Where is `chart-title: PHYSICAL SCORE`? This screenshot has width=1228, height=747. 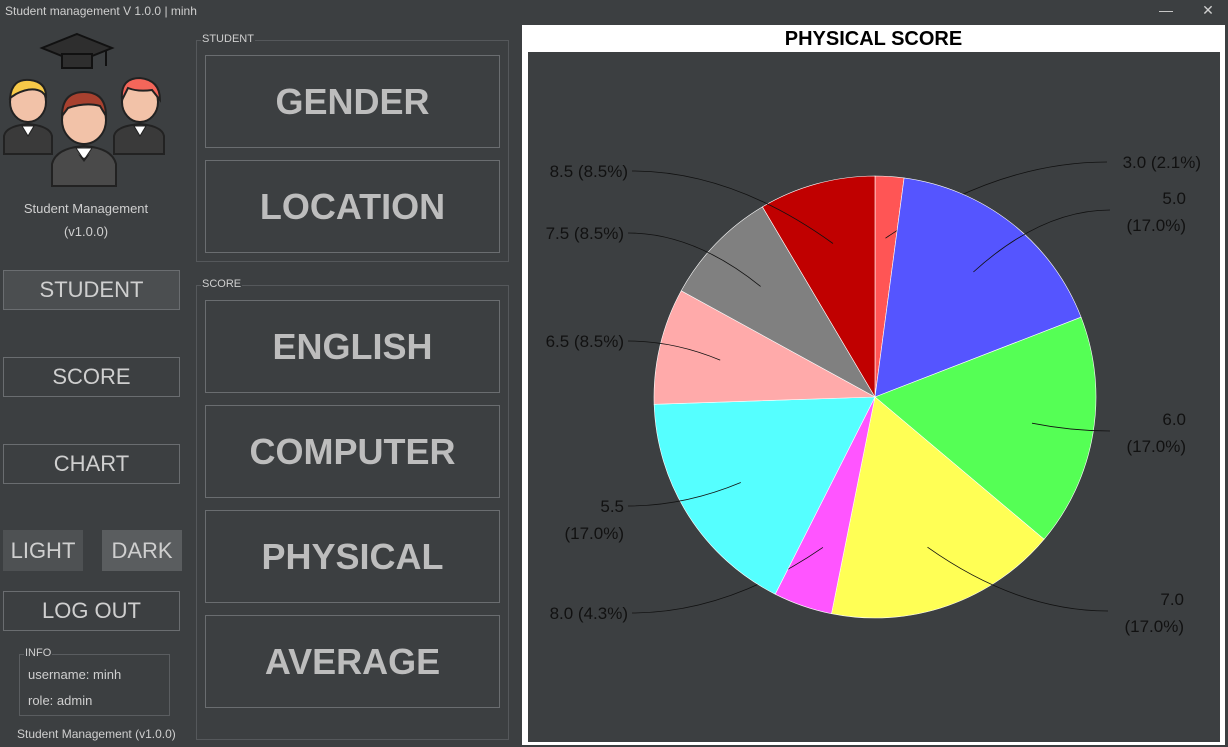
chart-title: PHYSICAL SCORE is located at coordinates (873, 39).